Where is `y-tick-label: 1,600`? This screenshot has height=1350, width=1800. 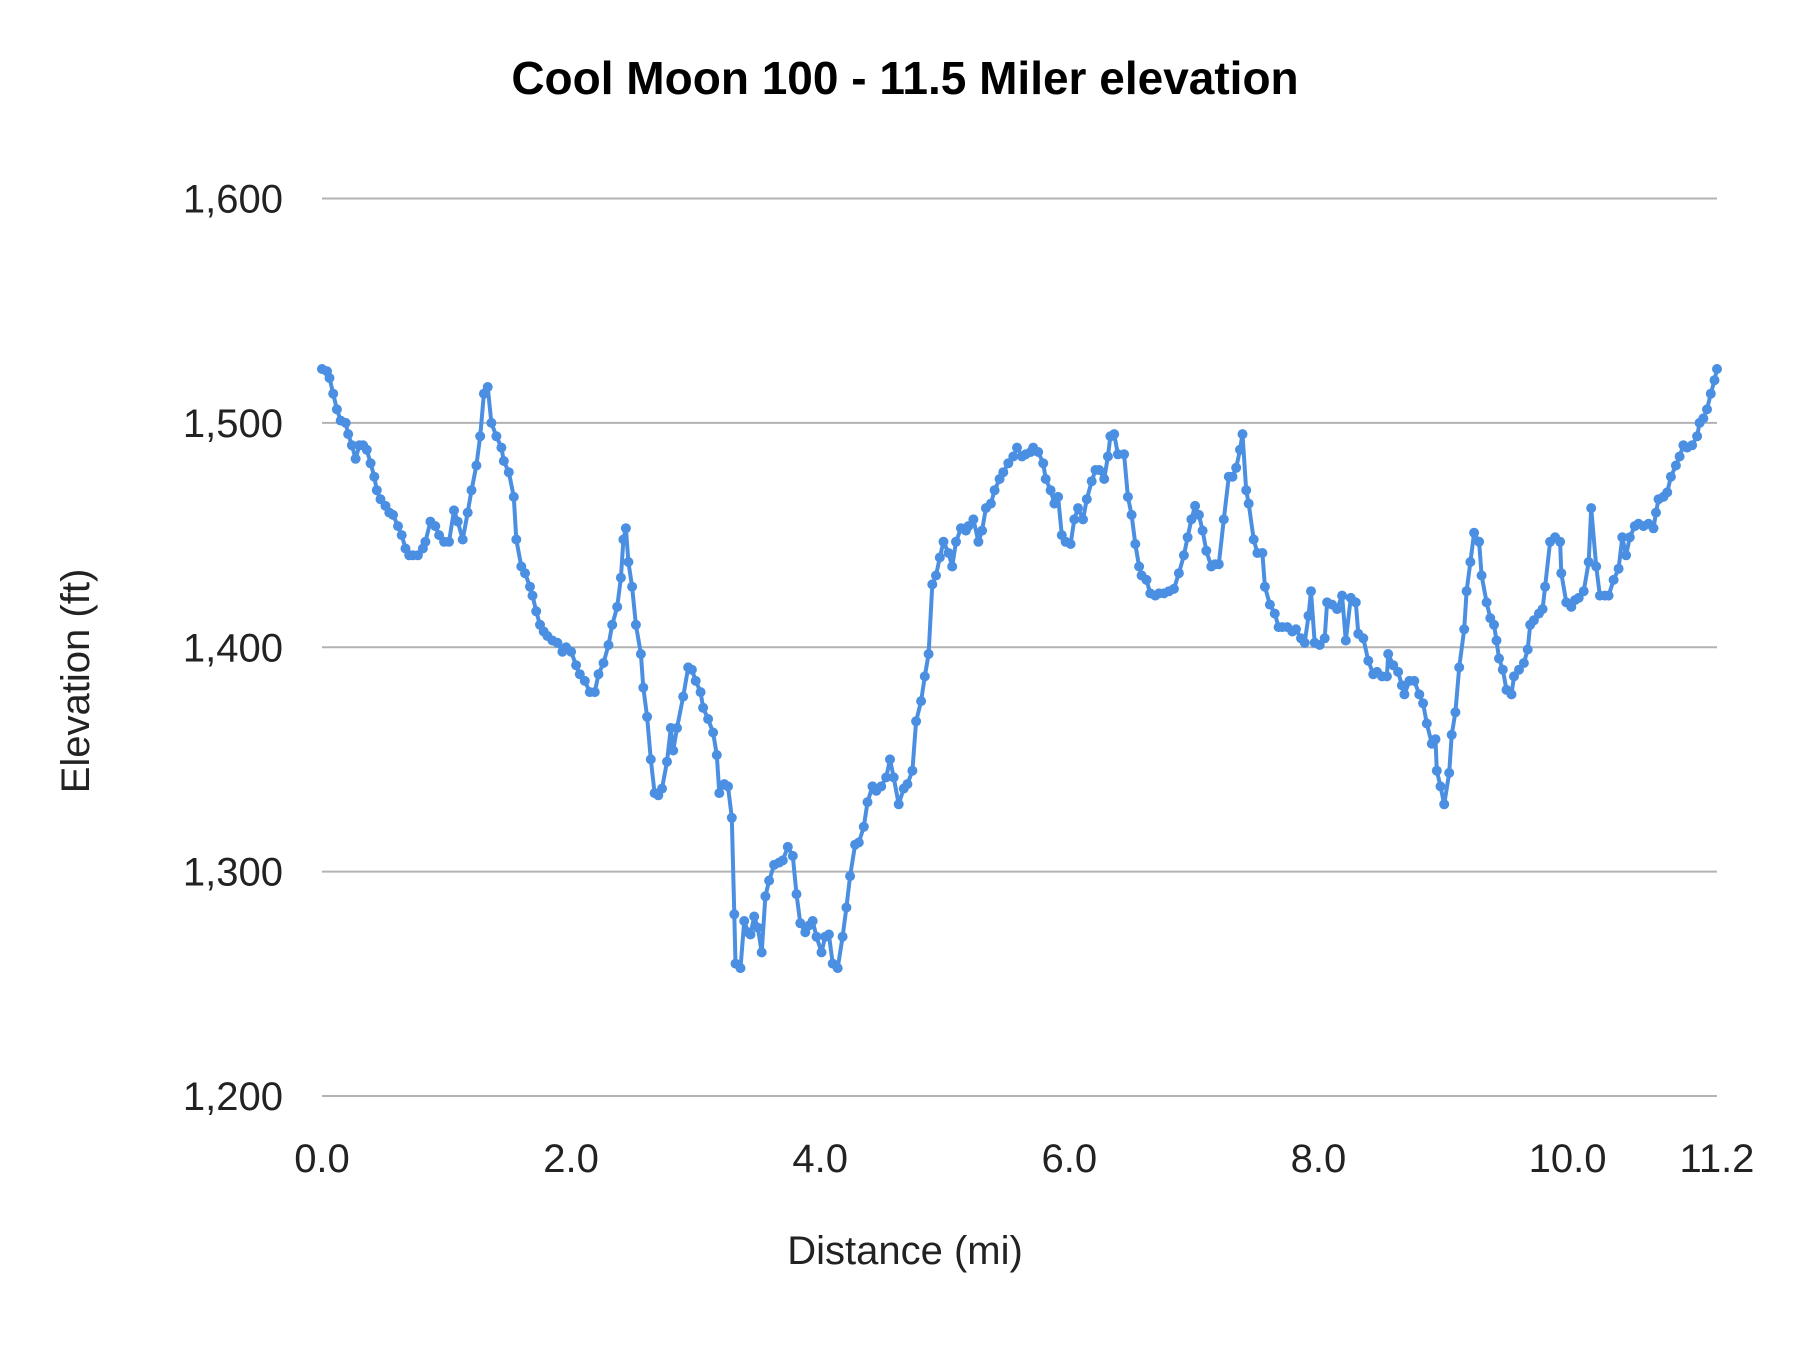
y-tick-label: 1,600 is located at coordinates (233, 200).